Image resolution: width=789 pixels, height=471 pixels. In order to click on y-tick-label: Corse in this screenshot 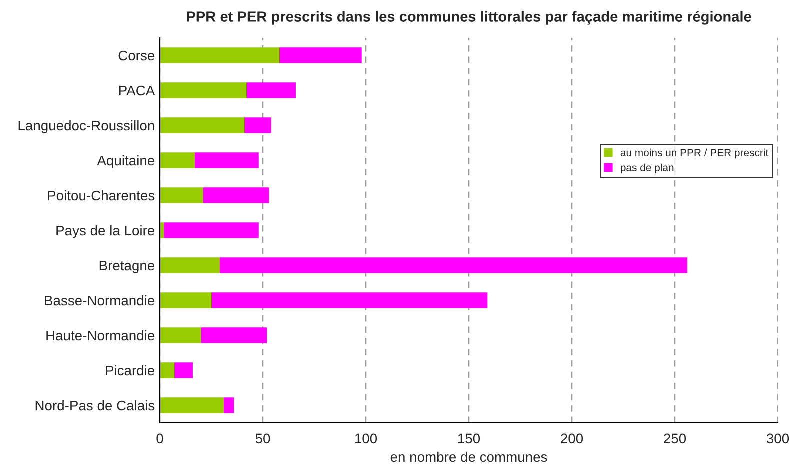, I will do `click(136, 55)`.